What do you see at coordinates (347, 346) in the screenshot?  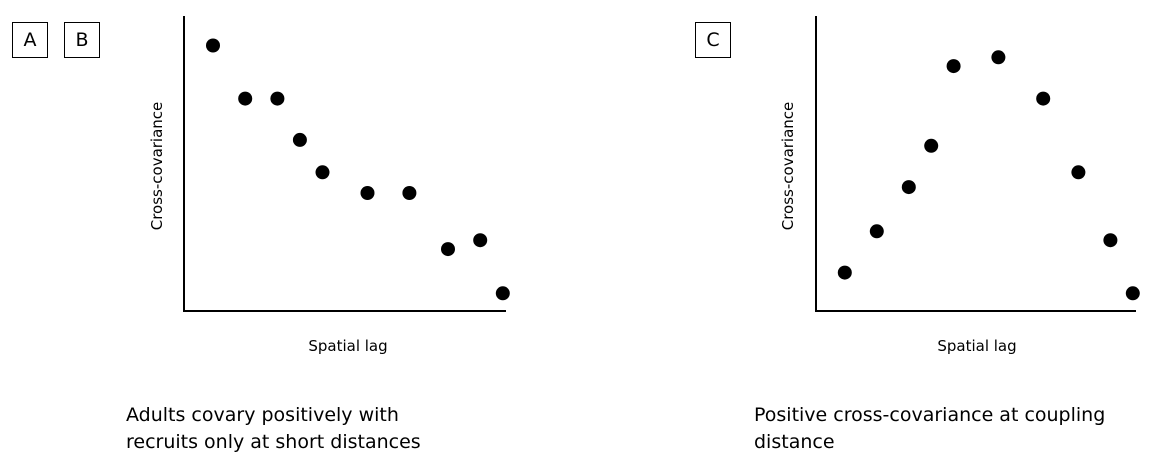 I see `left-x-axis-title: Spatial lag` at bounding box center [347, 346].